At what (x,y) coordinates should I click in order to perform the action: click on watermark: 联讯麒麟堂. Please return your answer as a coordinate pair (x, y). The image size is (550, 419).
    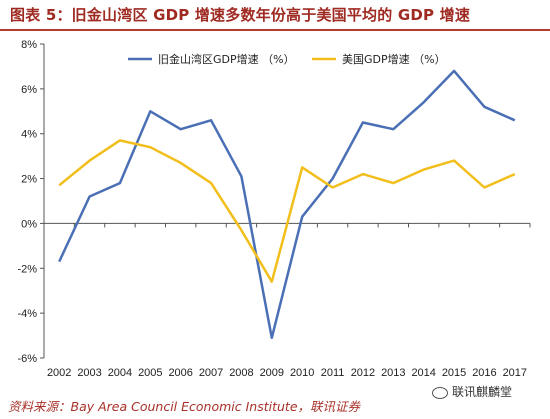
    Looking at the image, I should click on (472, 391).